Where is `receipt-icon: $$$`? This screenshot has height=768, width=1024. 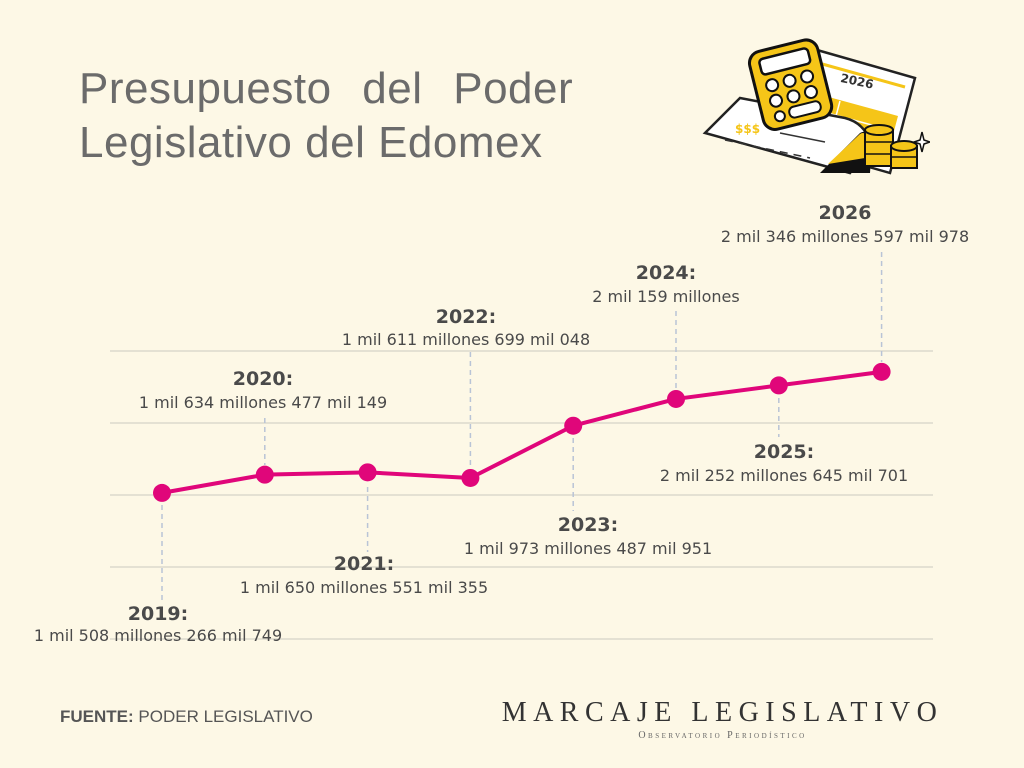 receipt-icon: $$$ is located at coordinates (787, 135).